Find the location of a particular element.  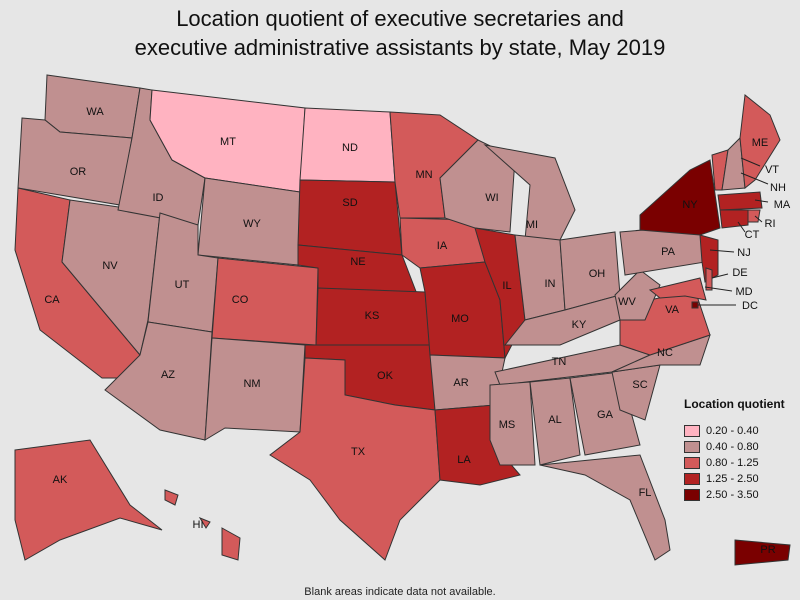

legend-item: 0.20 - 0.40 is located at coordinates (740, 431).